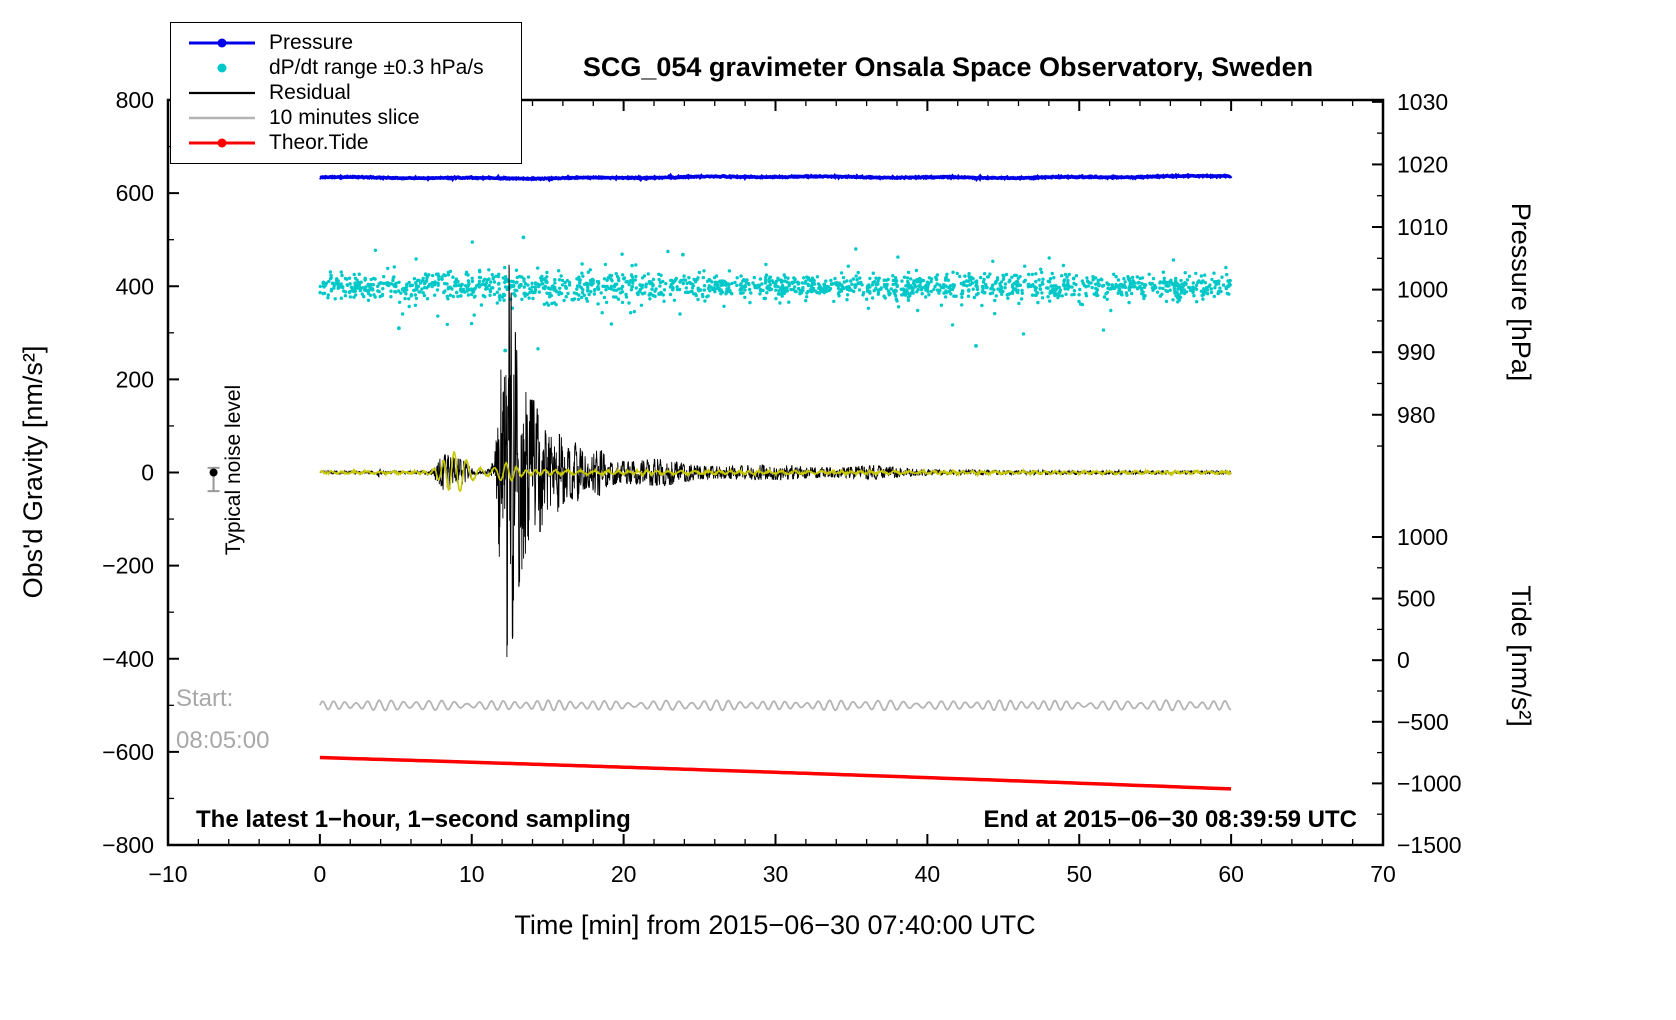  I want to click on x-tick-label: −10, so click(167, 874).